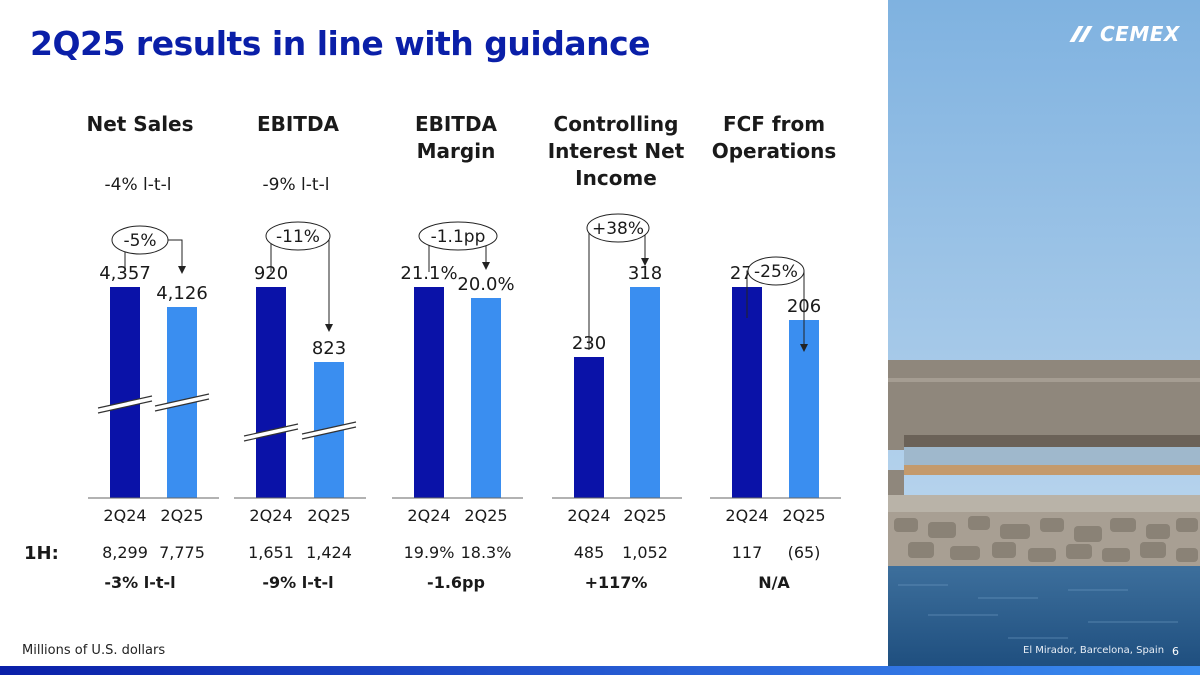 The image size is (1200, 675). What do you see at coordinates (616, 178) in the screenshot?
I see `chart-title-line: Income` at bounding box center [616, 178].